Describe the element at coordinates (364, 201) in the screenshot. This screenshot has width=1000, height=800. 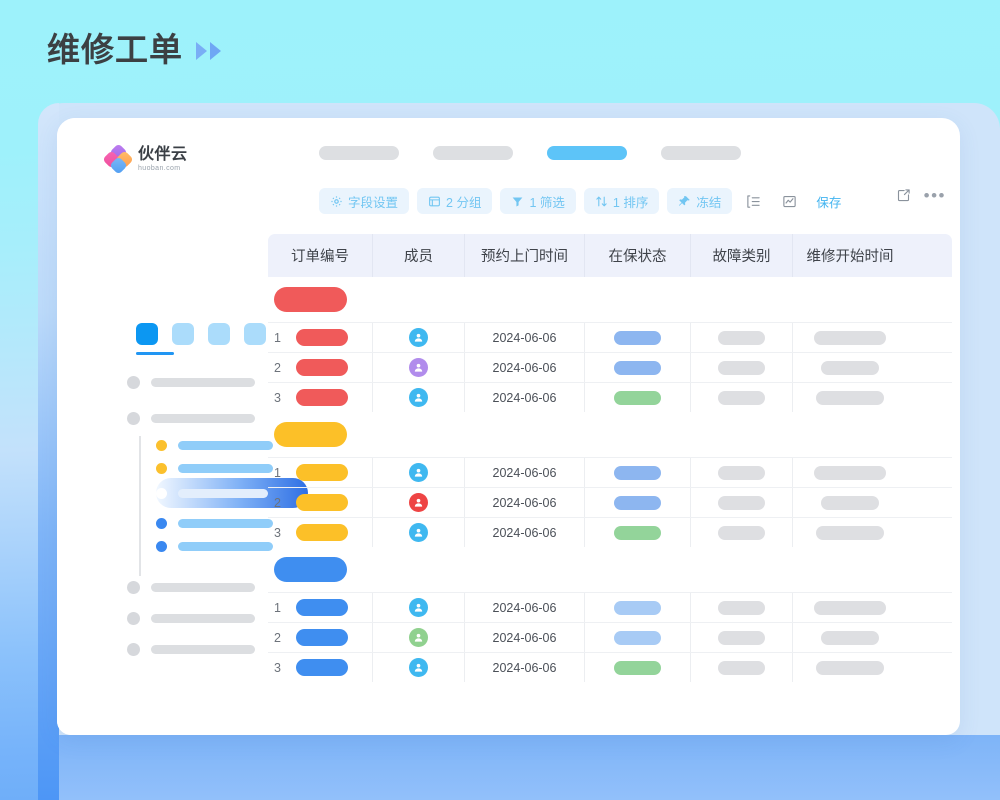
I see `field-settings-button: 字段设置` at that location.